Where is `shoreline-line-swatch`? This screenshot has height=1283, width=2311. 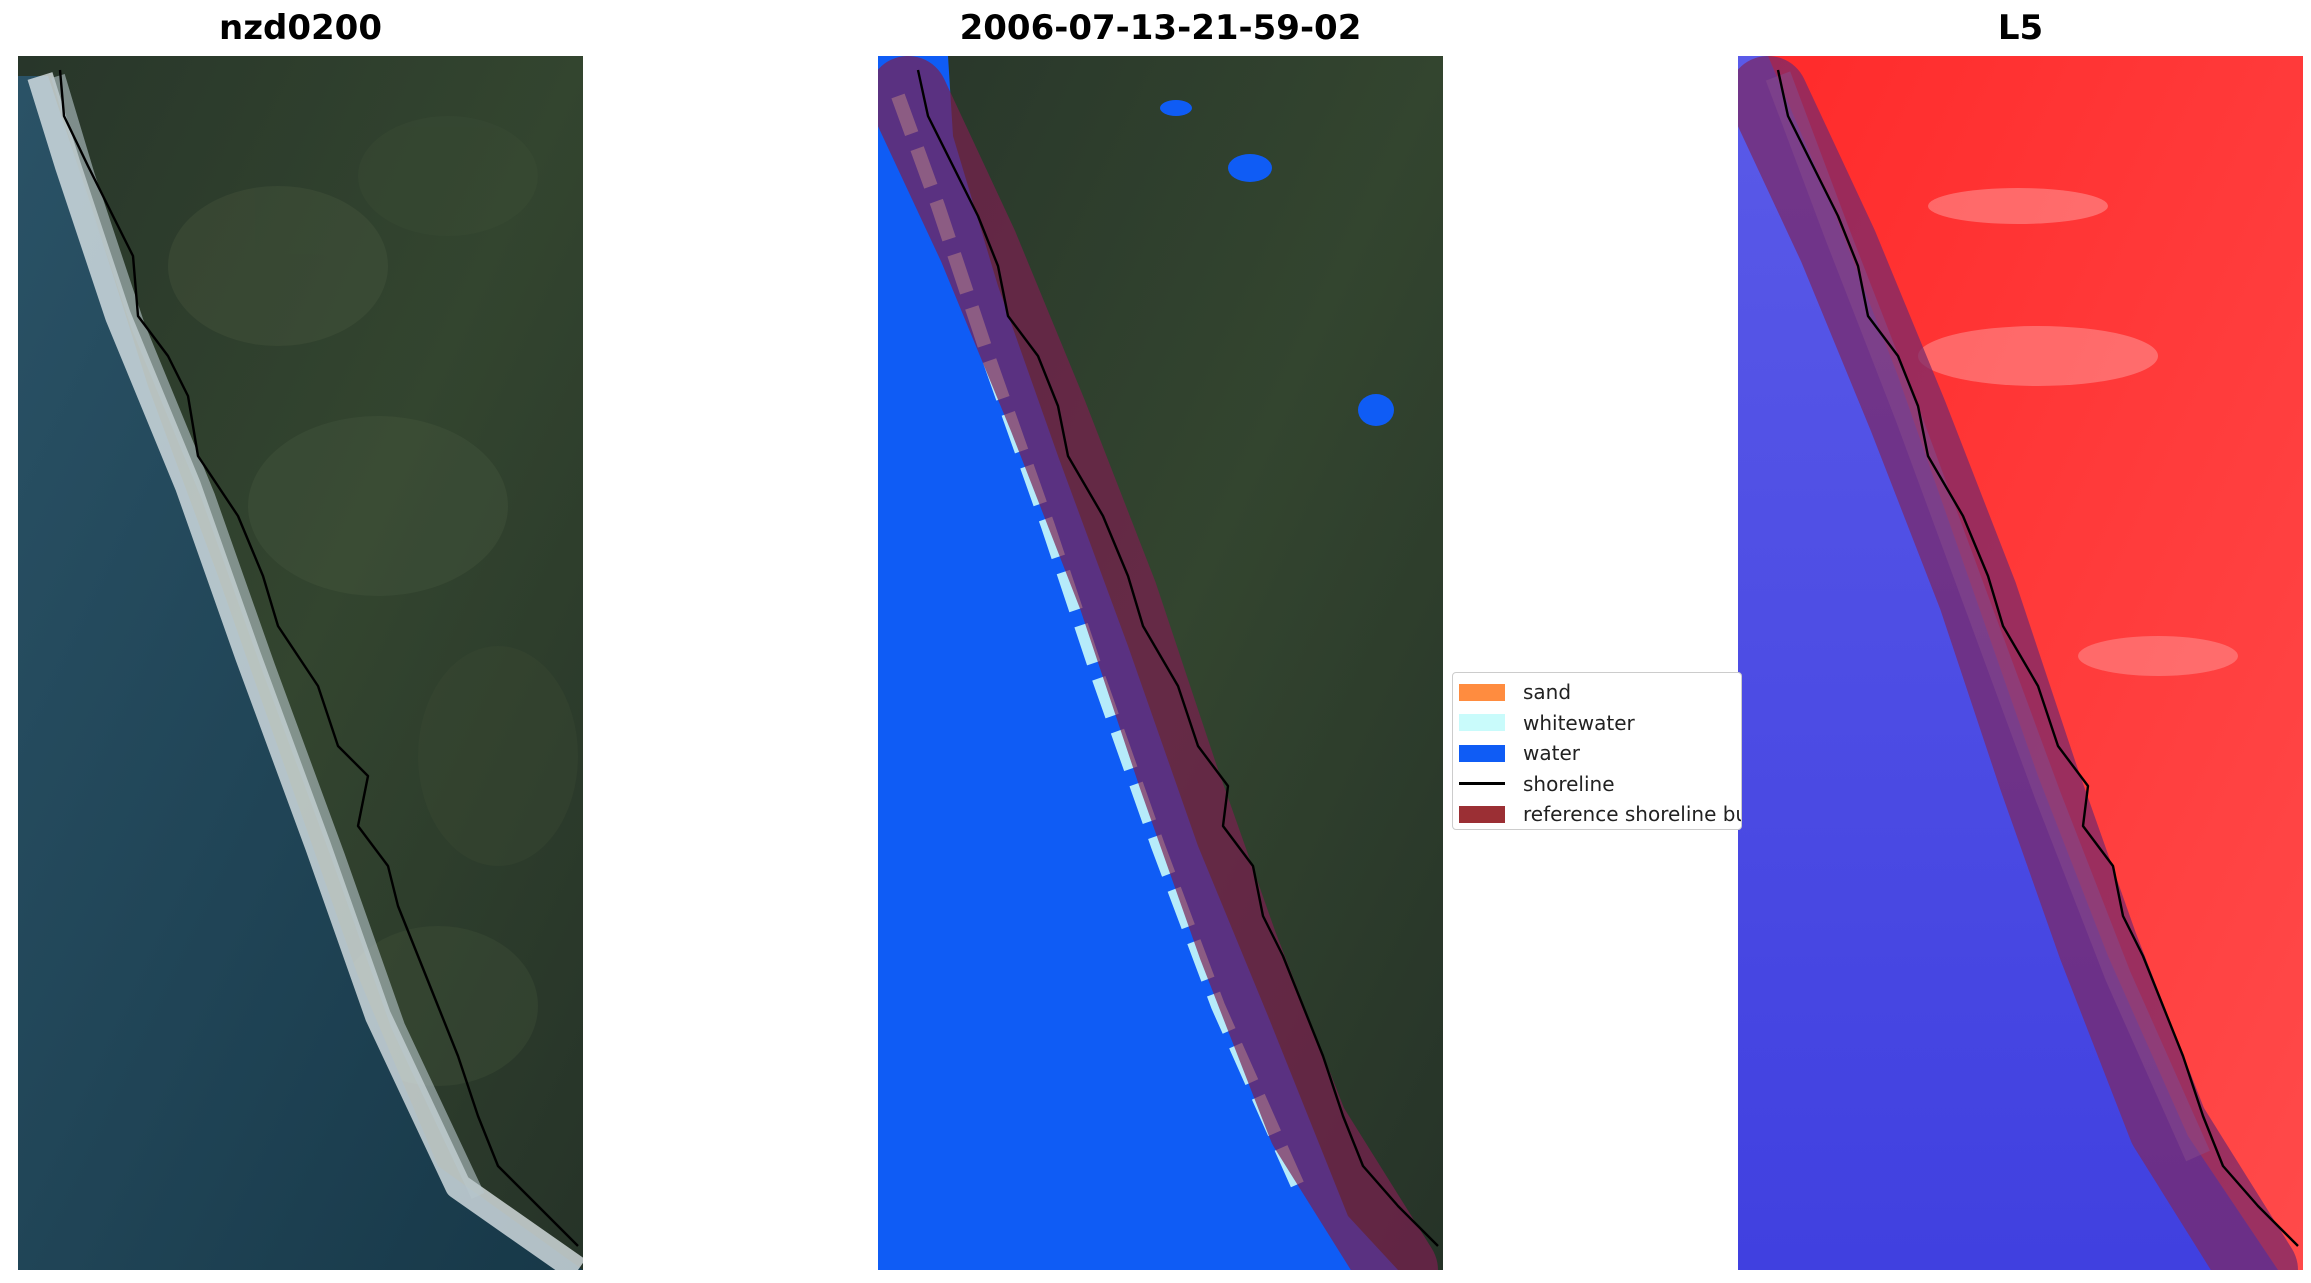
shoreline-line-swatch is located at coordinates (1482, 784).